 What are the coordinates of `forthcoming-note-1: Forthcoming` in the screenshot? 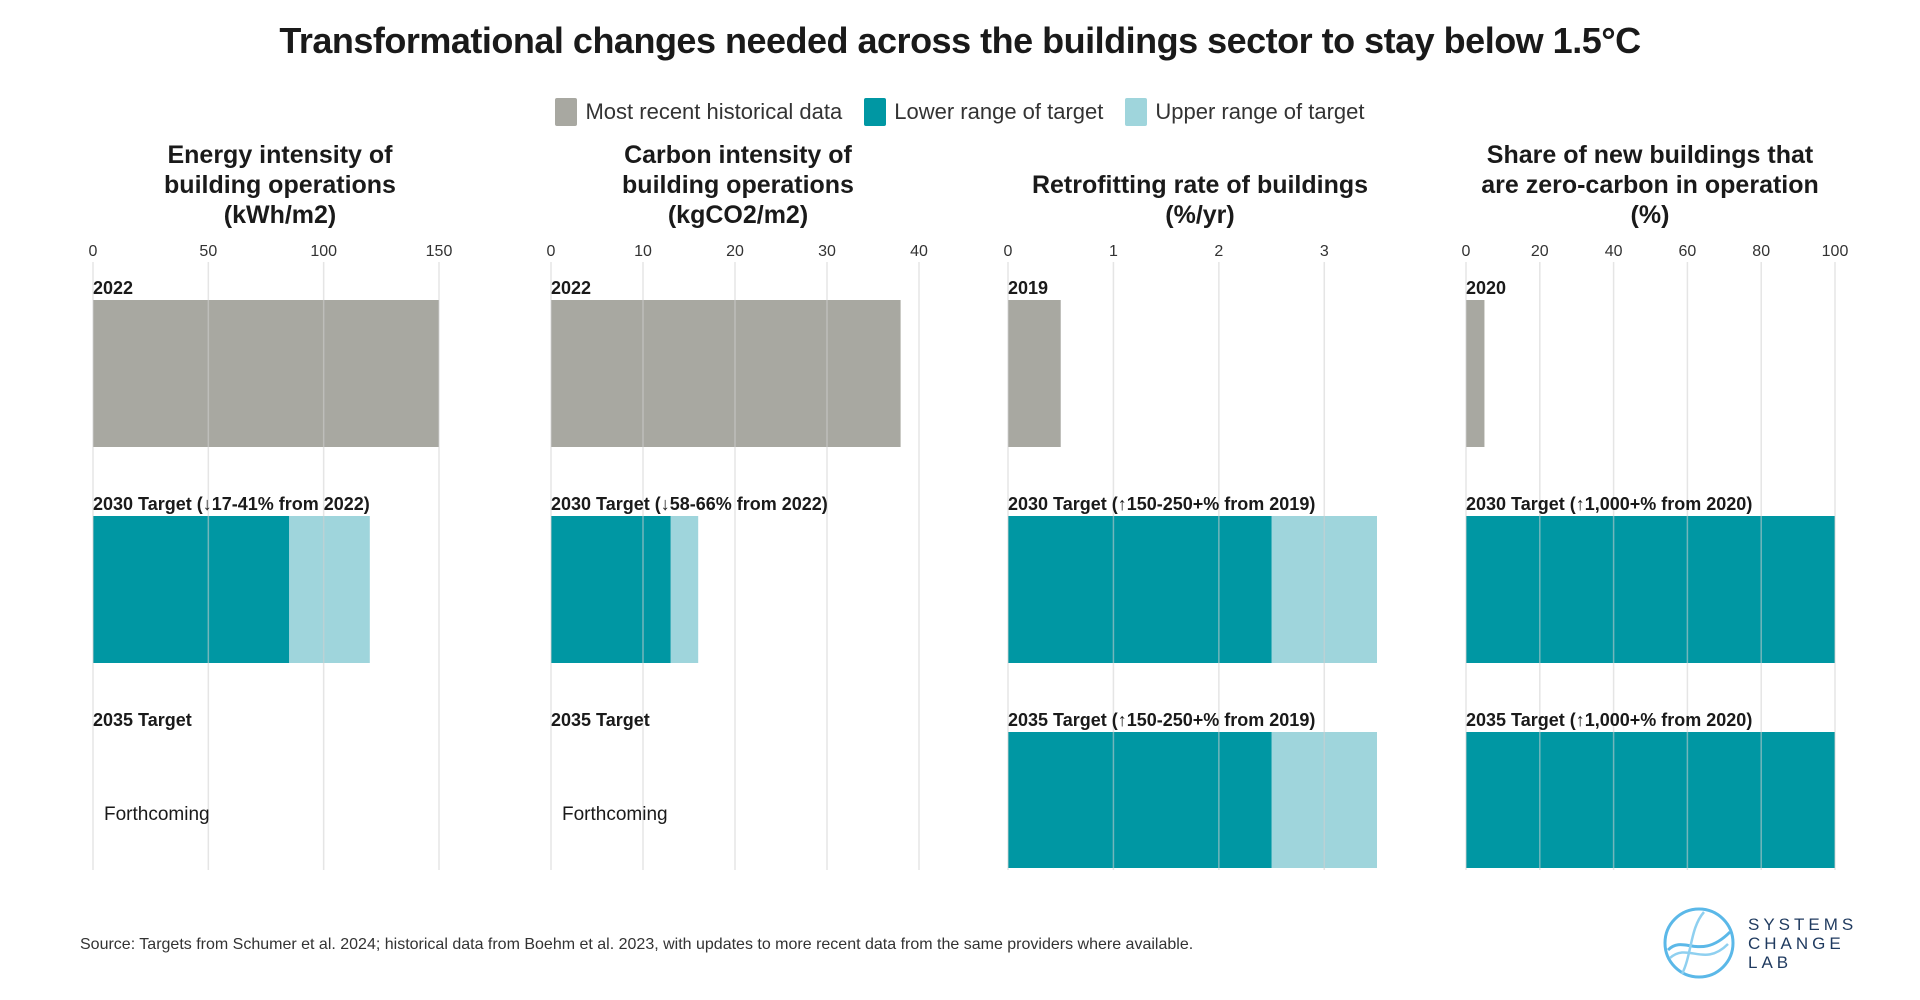 It's located at (615, 814).